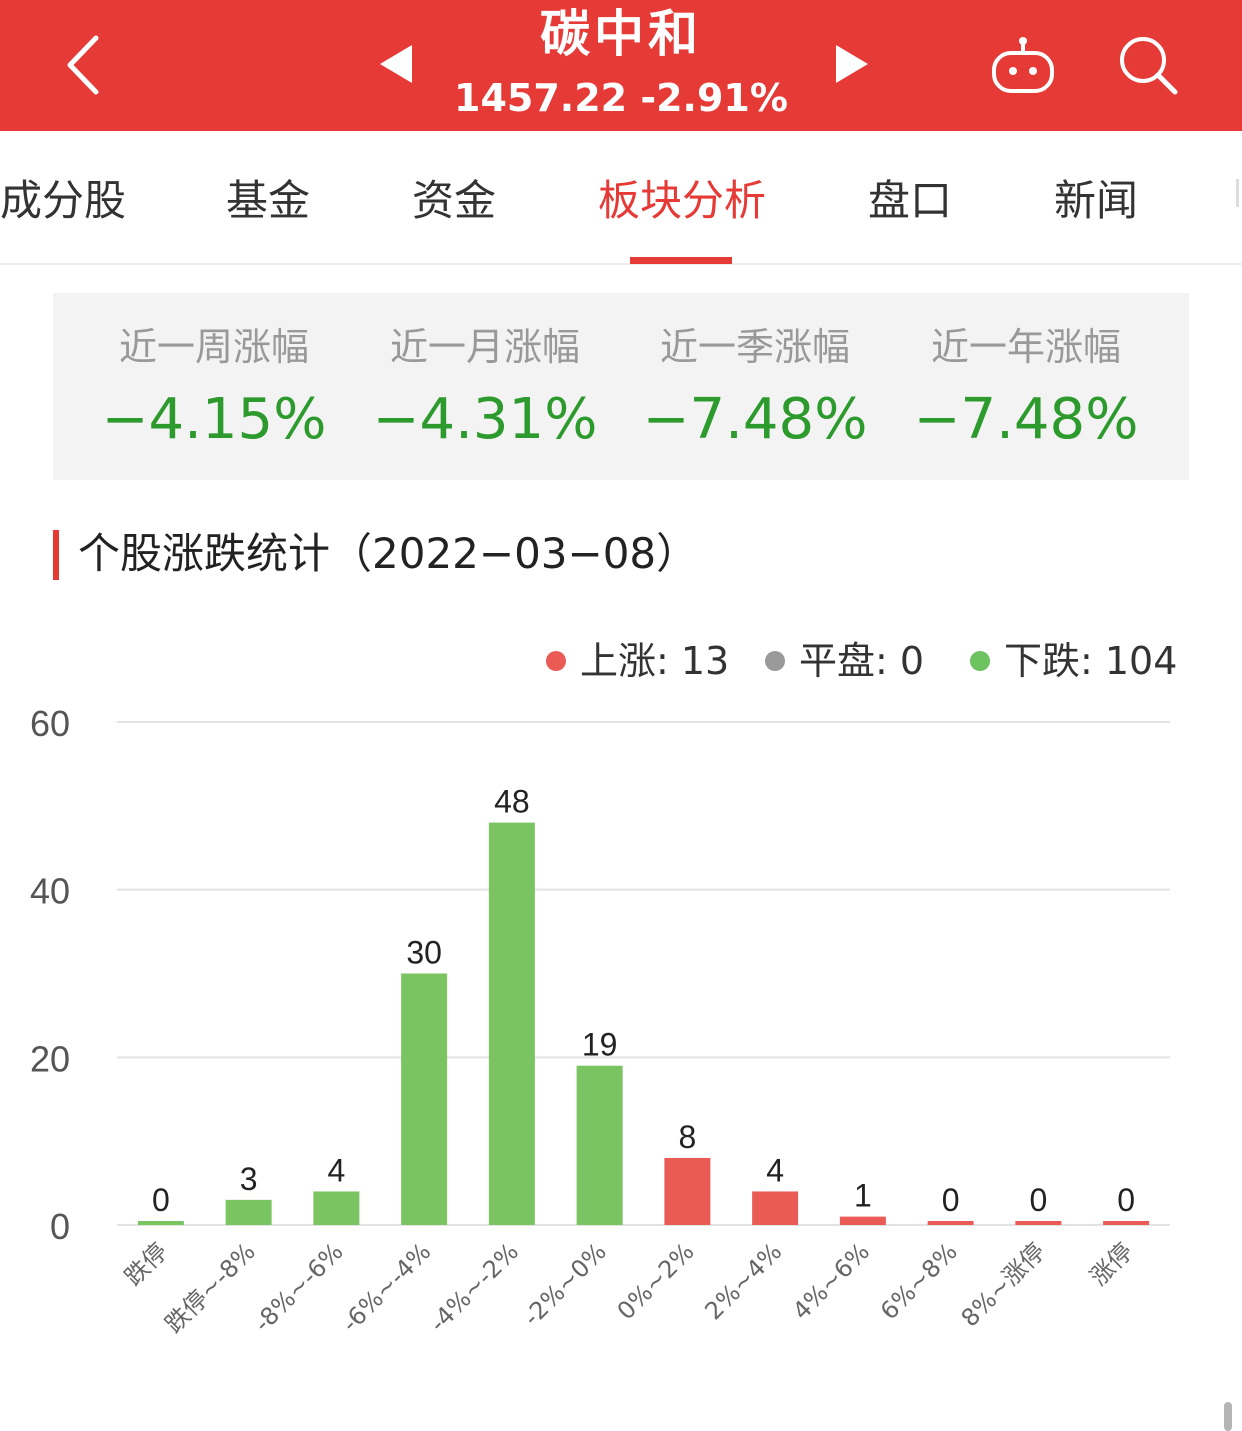 The height and width of the screenshot is (1431, 1242). Describe the element at coordinates (565, 1284) in the screenshot. I see `x-tick-label: -2%~0%` at that location.